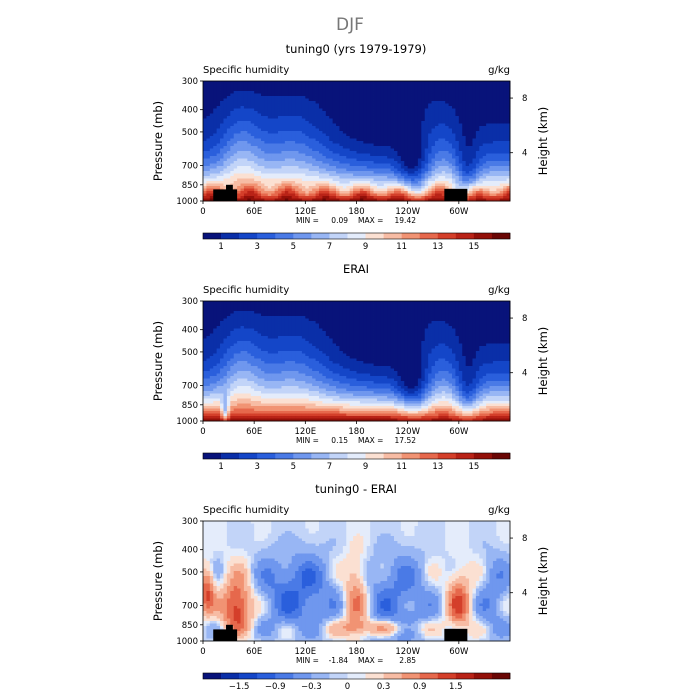 The image size is (700, 700). Describe the element at coordinates (239, 687) in the screenshot. I see `colorbar-label: −1.5` at that location.